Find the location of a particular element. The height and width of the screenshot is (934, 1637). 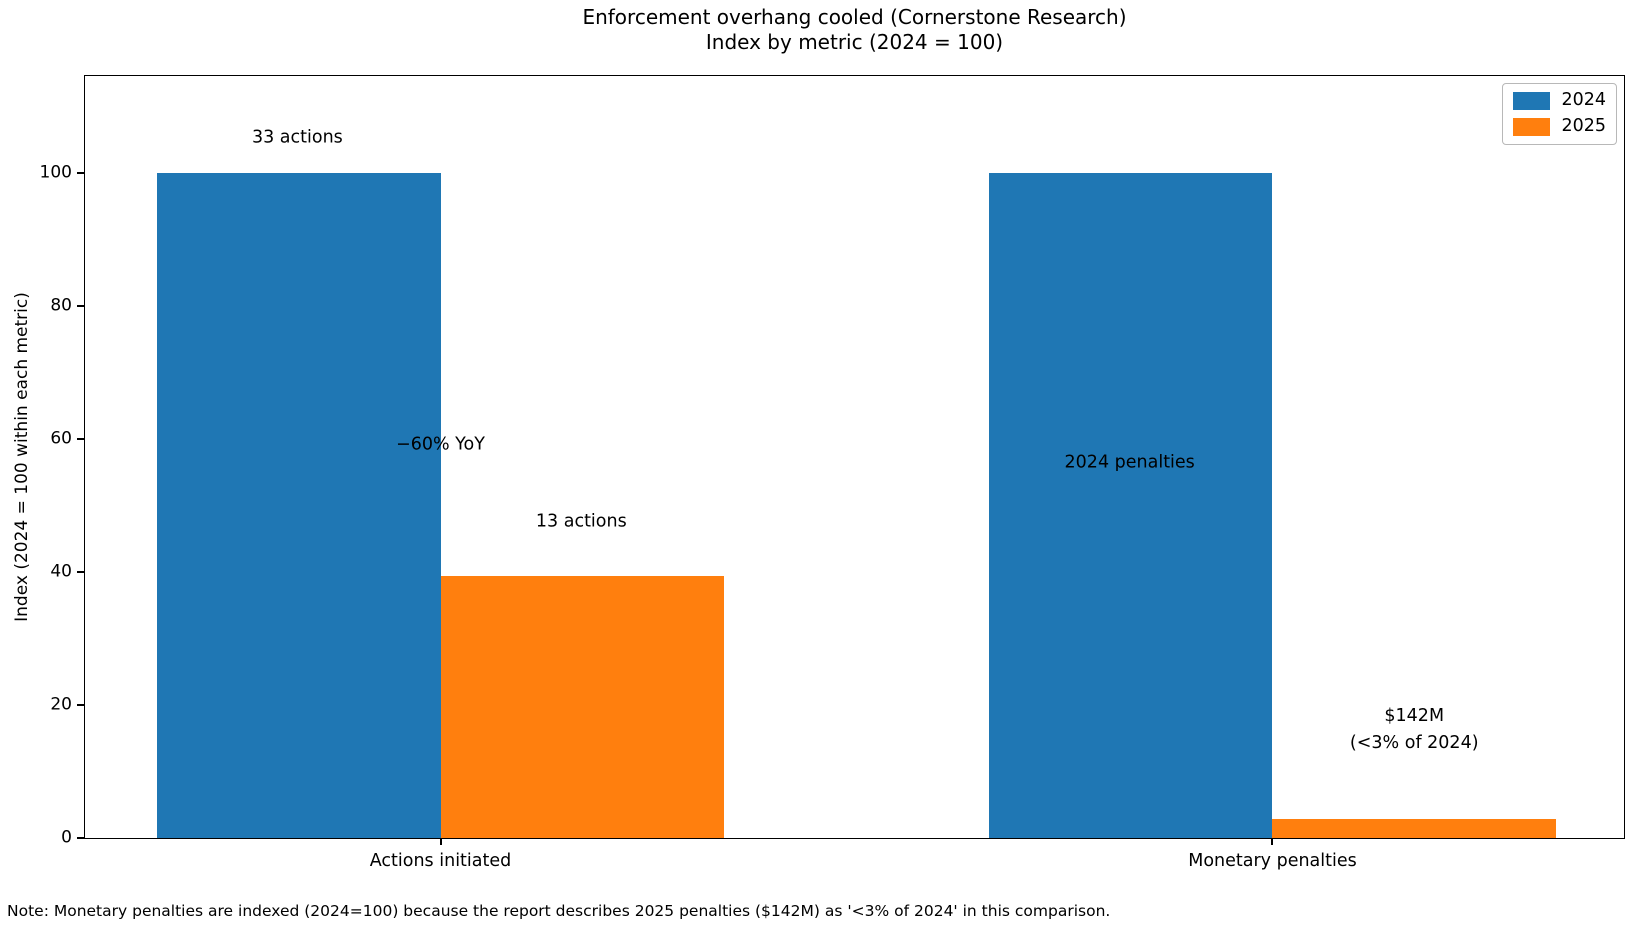

annotation--60-yoy: −60% YoY is located at coordinates (440, 444).